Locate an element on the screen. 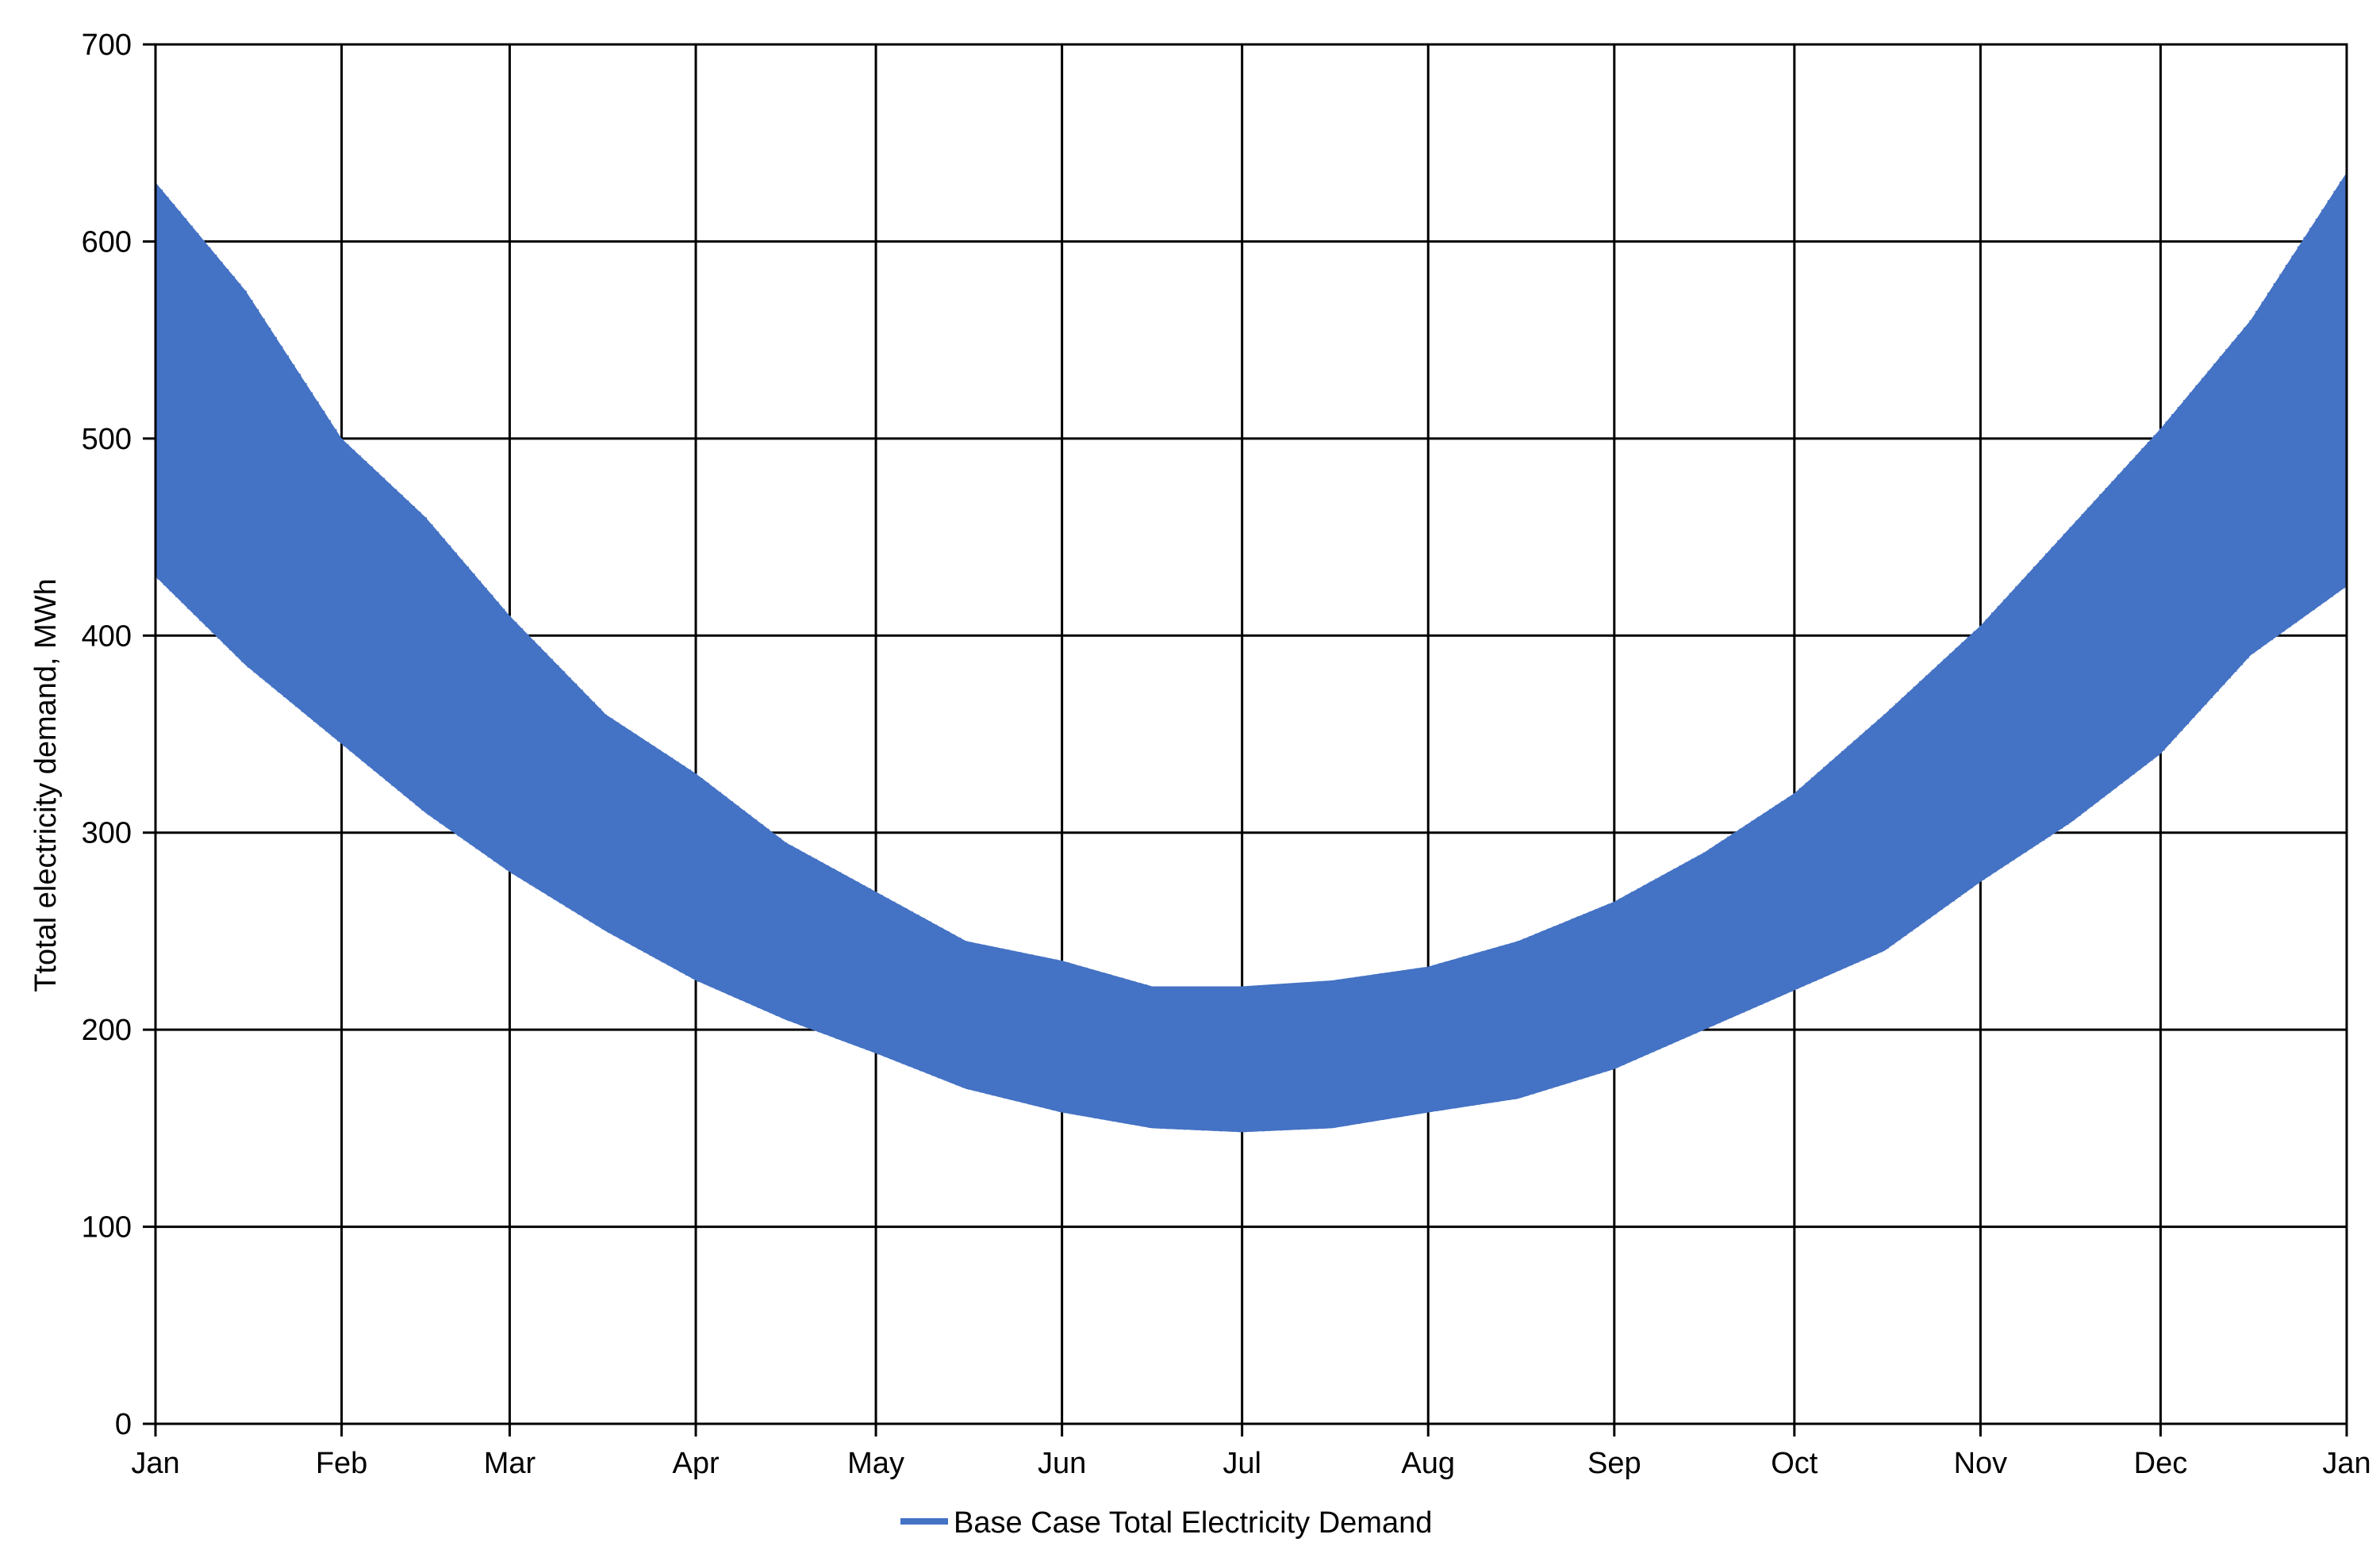 This screenshot has height=1542, width=2380. x-tick-labels: Jan Feb Mar Apr May Jun Jul Aug Sep Oct Nov Dec Jan is located at coordinates (1250, 1463).